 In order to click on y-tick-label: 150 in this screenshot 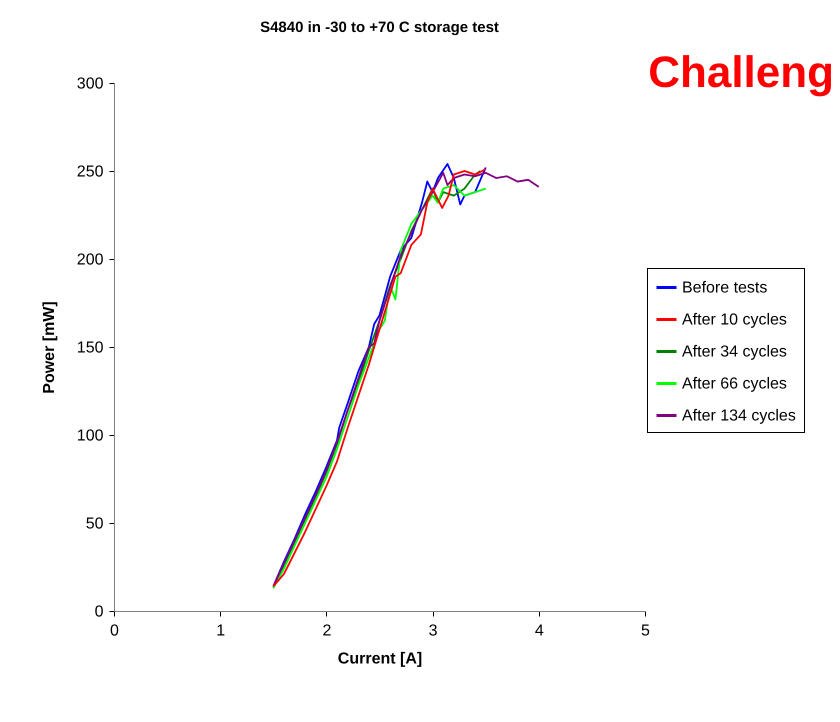, I will do `click(90, 348)`.